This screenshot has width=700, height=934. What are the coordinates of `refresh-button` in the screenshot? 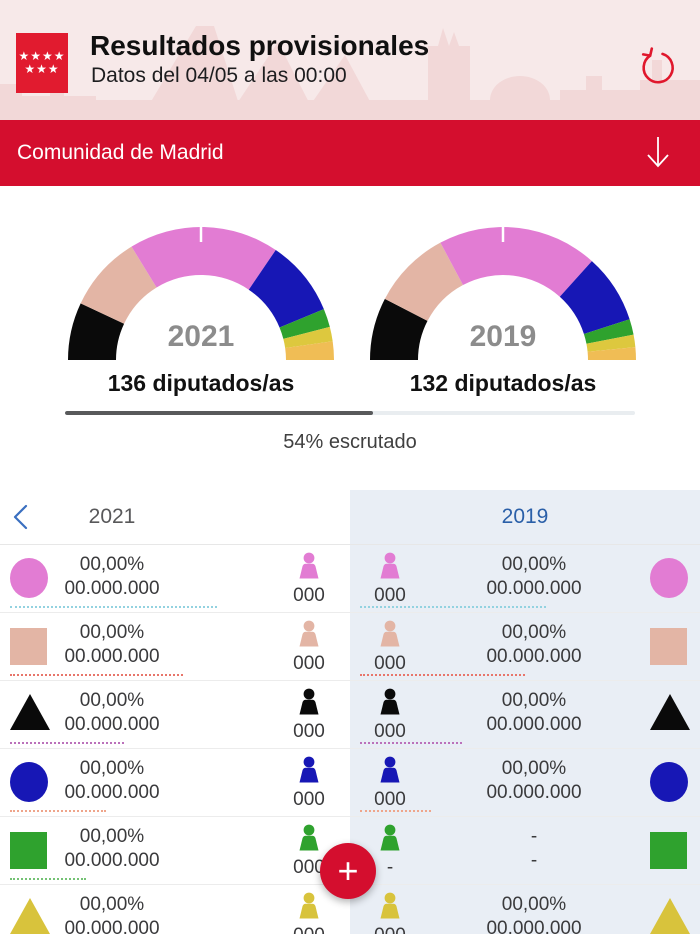 It's located at (657, 67).